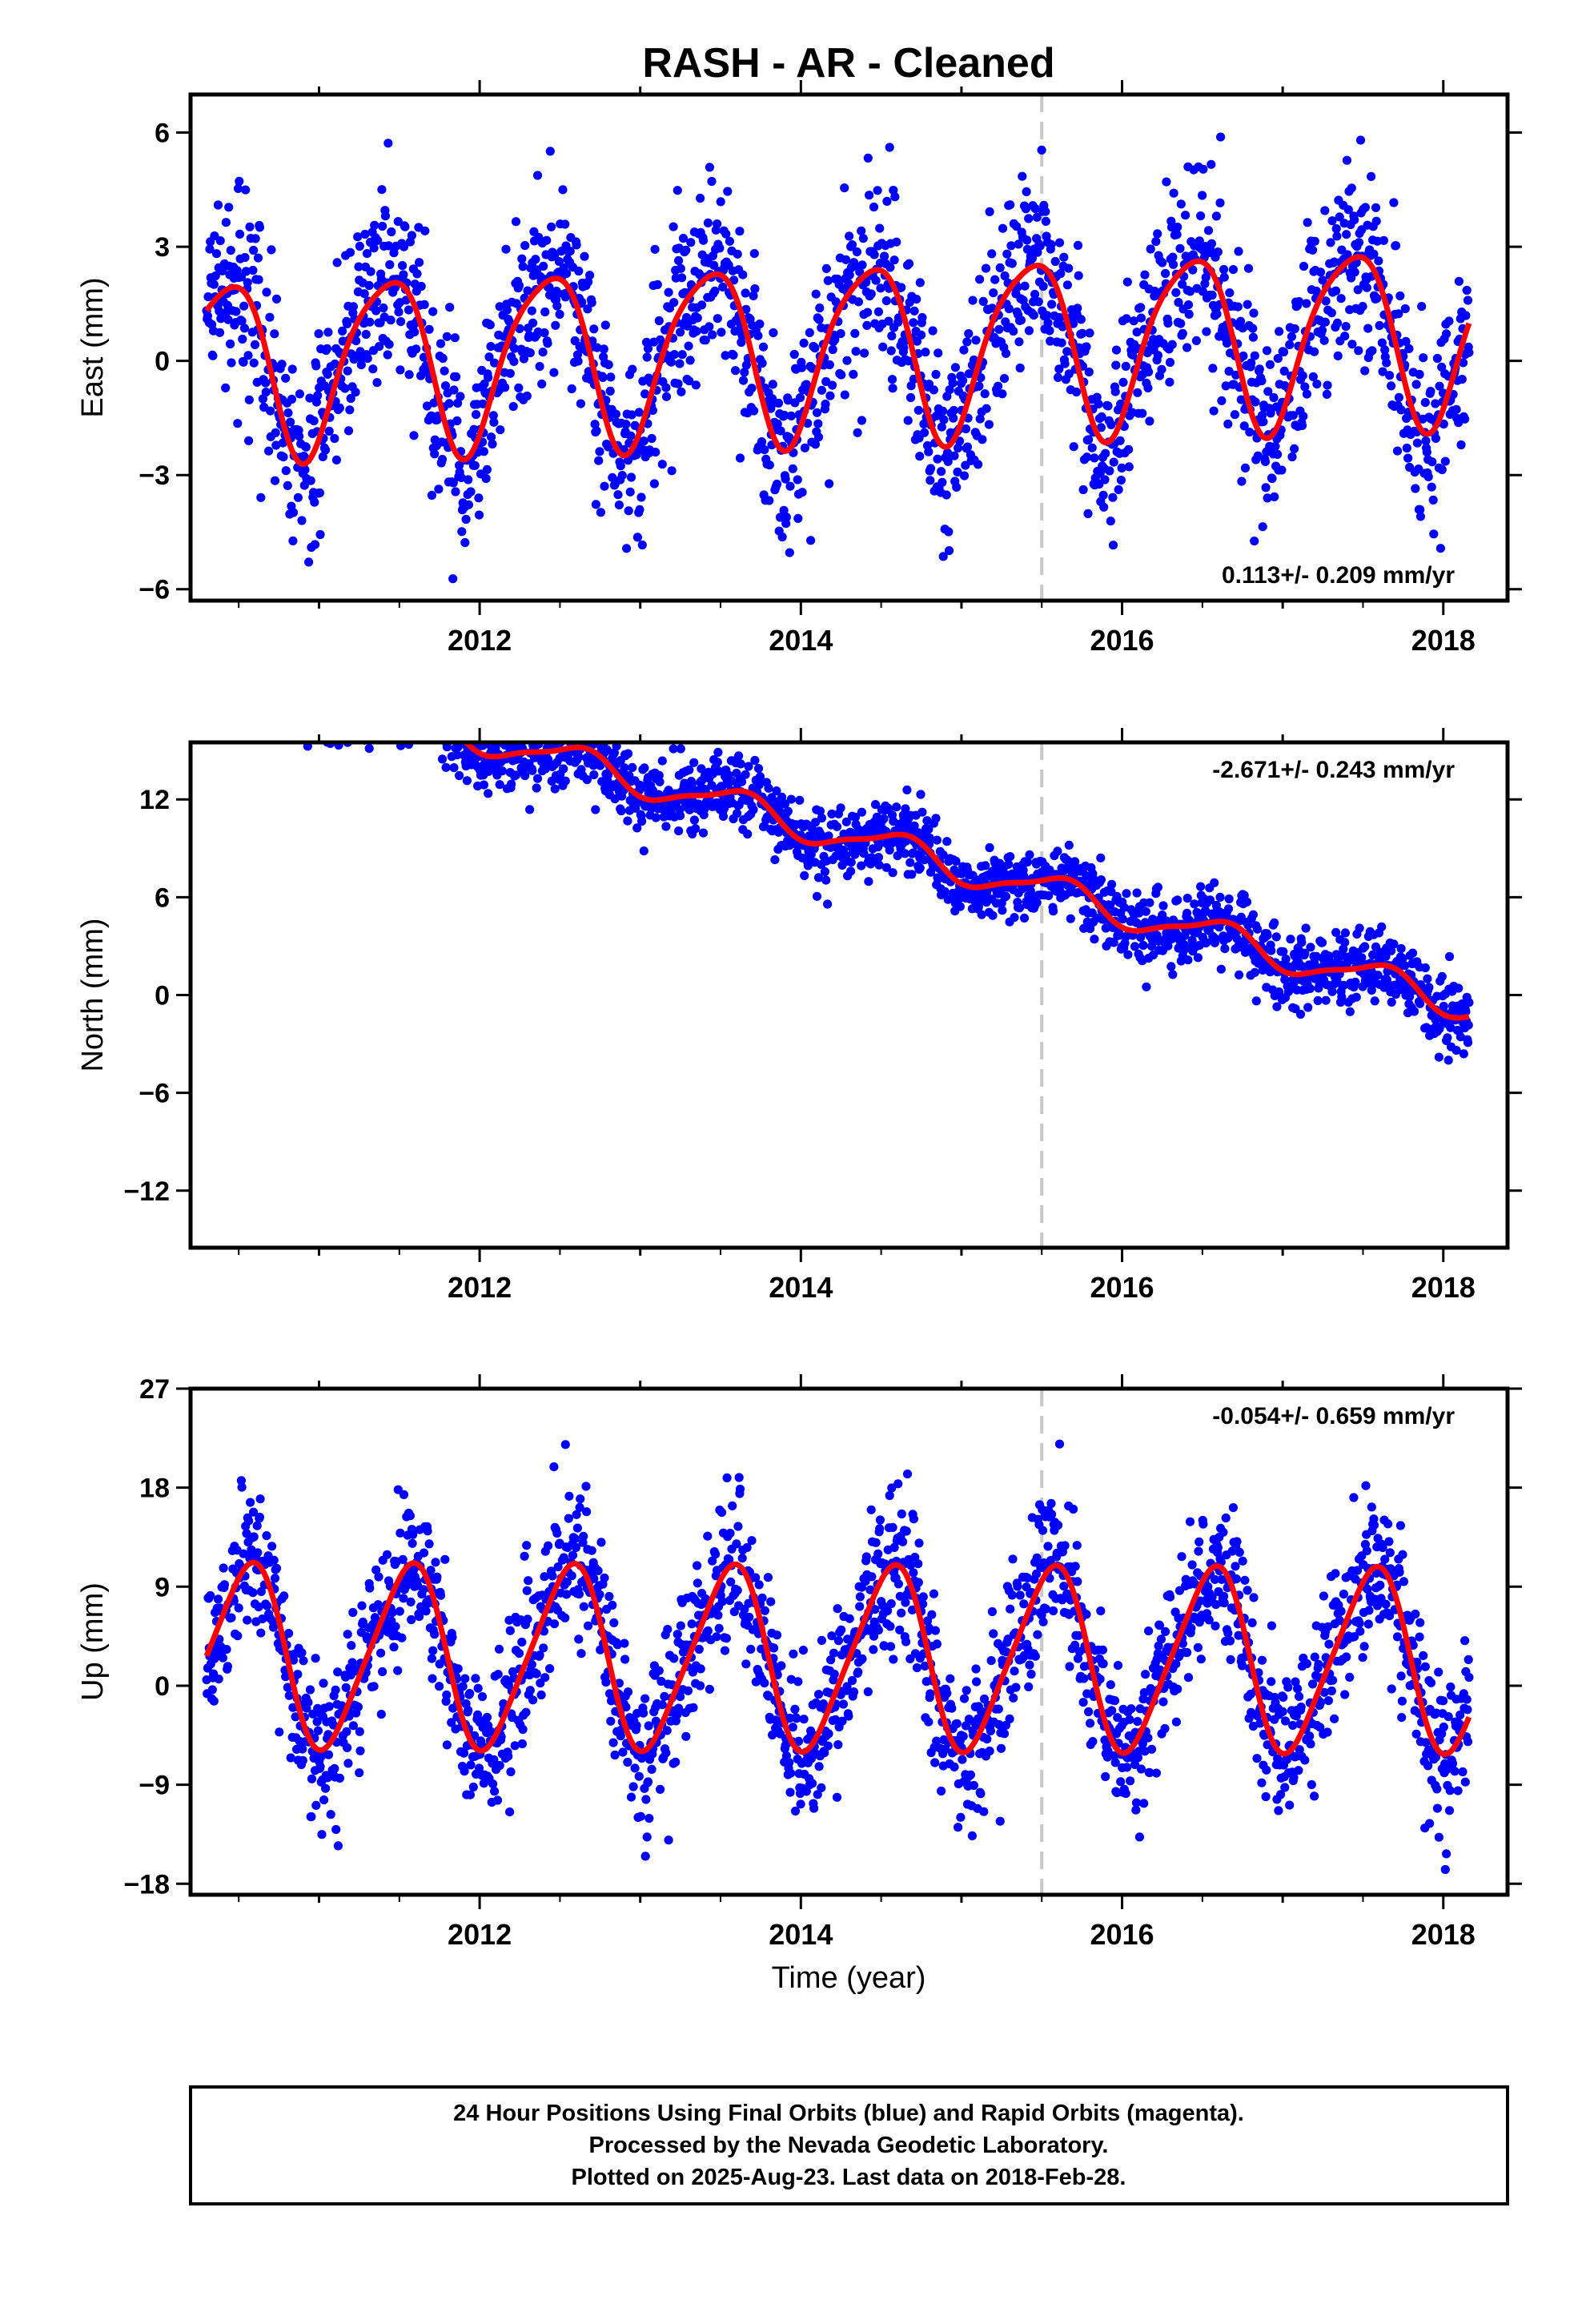 The width and height of the screenshot is (1582, 2324). I want to click on x-tick-label: 2014, so click(801, 640).